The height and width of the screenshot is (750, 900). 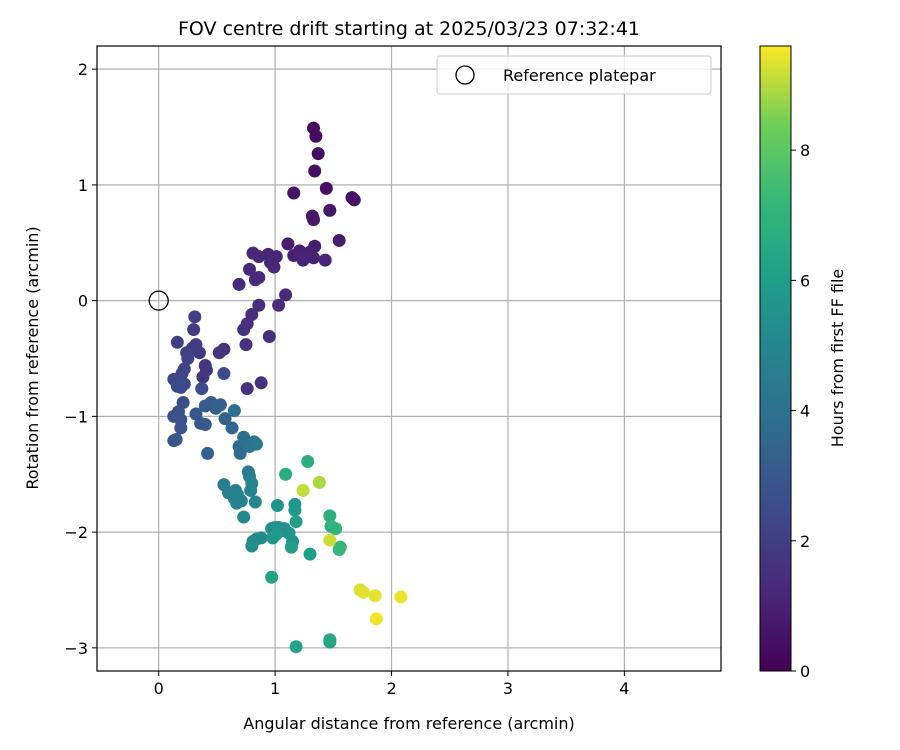 What do you see at coordinates (275, 688) in the screenshot?
I see `x-tick-label: 1` at bounding box center [275, 688].